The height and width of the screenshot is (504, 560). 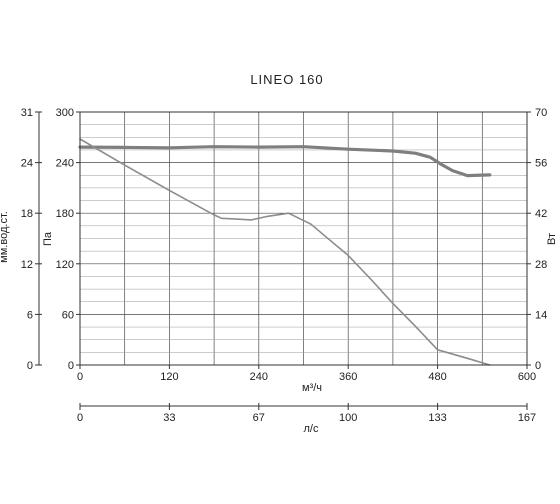 What do you see at coordinates (541, 214) in the screenshot?
I see `y-right-tick-label: 42` at bounding box center [541, 214].